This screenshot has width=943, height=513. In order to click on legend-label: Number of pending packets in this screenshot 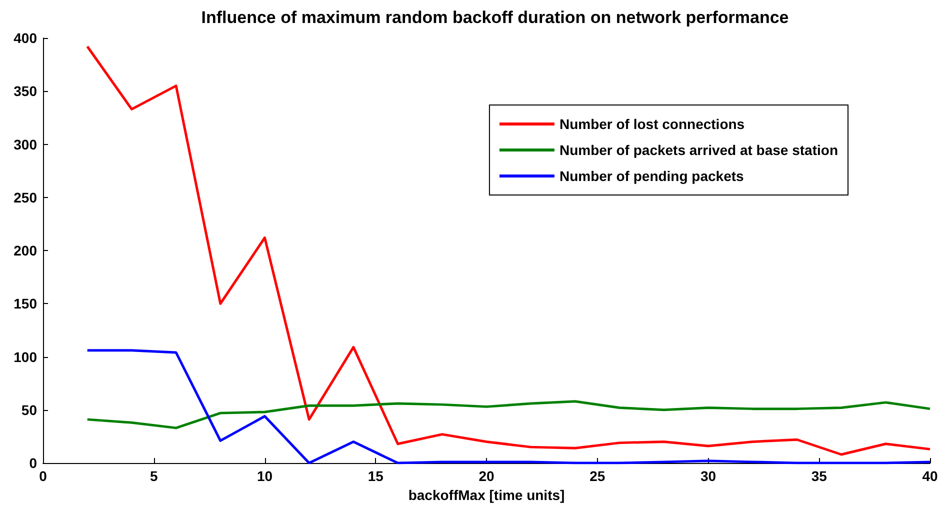, I will do `click(651, 176)`.